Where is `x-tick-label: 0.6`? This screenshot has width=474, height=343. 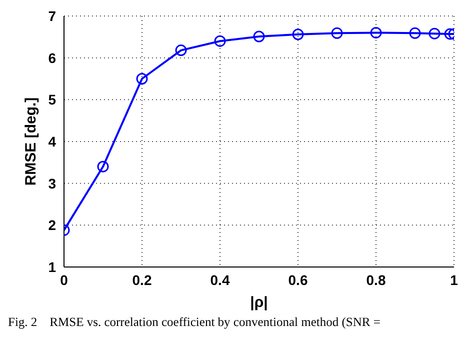
x-tick-label: 0.6 is located at coordinates (298, 280).